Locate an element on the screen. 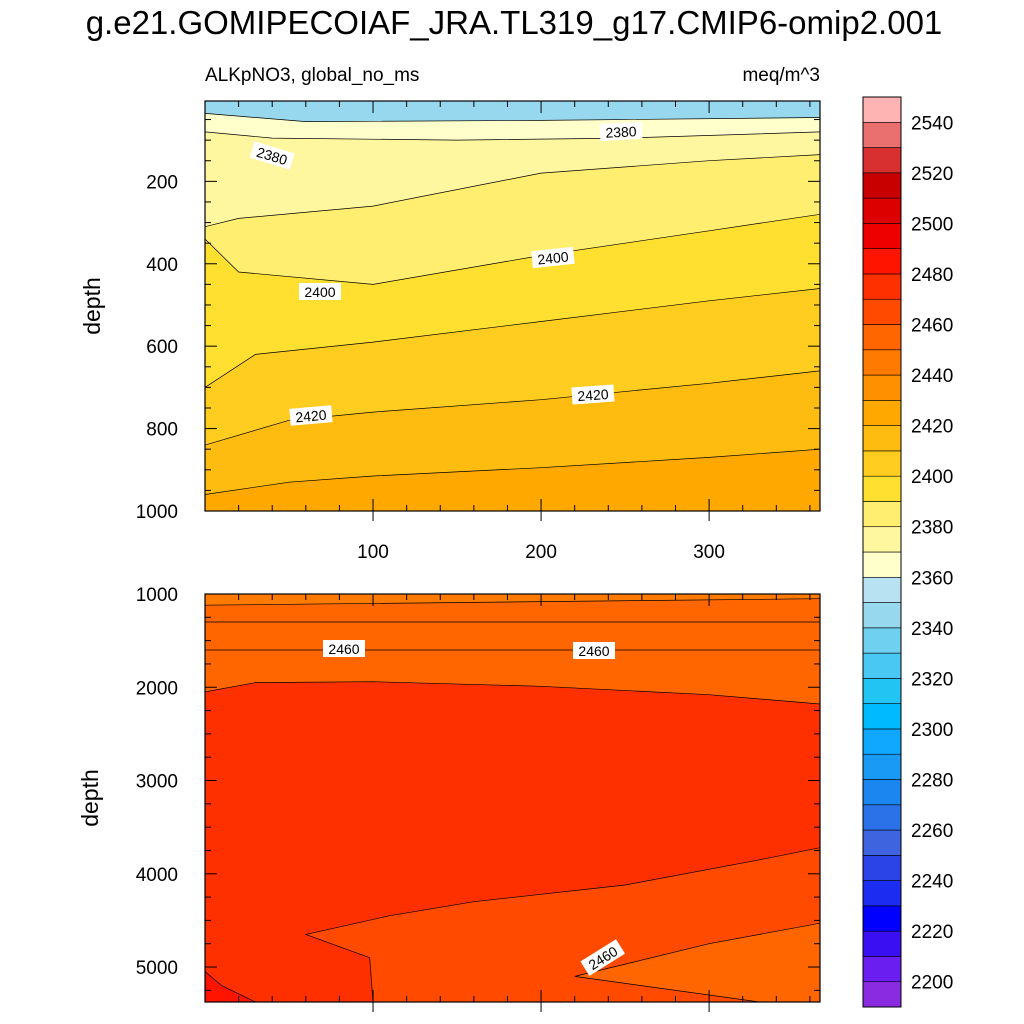  y-tick-label: 200 is located at coordinates (162, 182).